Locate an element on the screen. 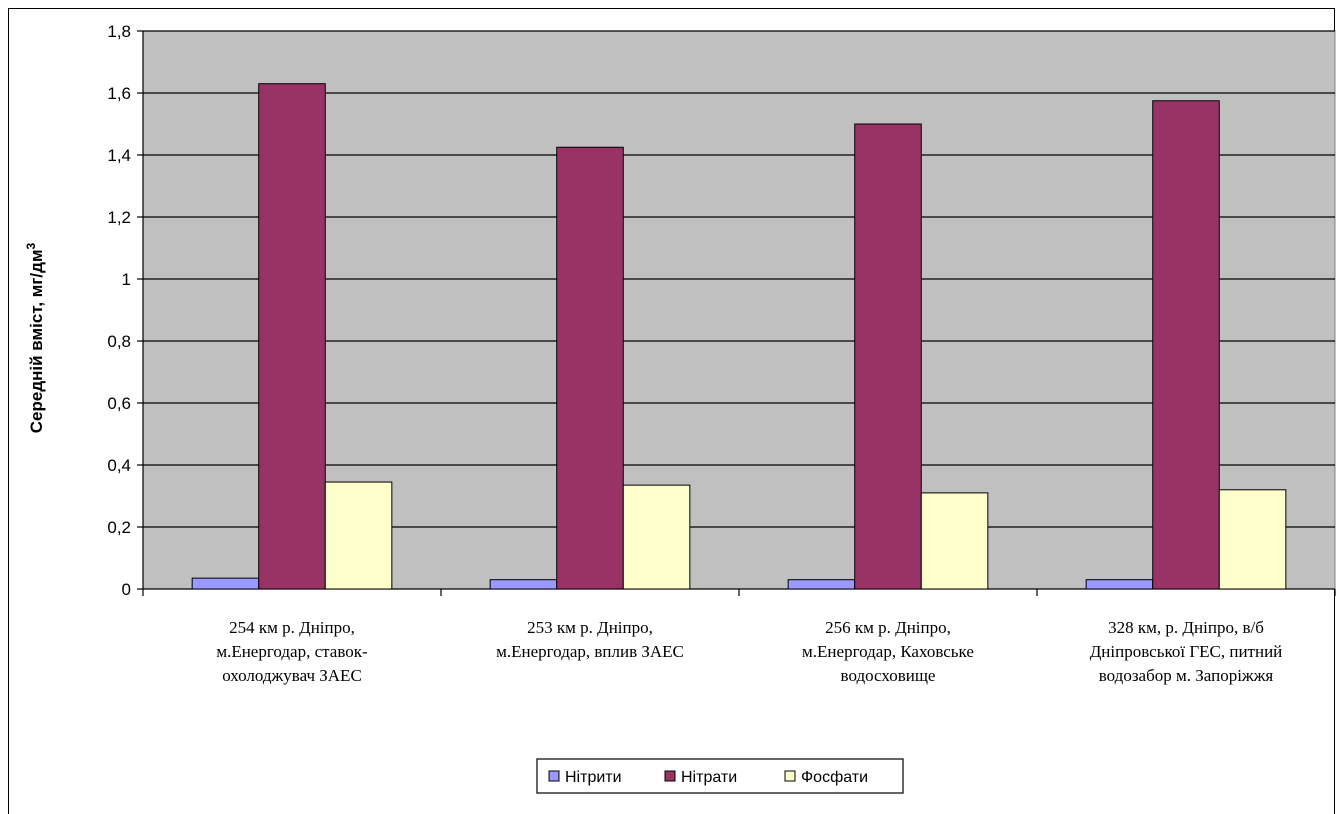 The image size is (1343, 814). y-axis-label-superscript: 3 is located at coordinates (31, 245).